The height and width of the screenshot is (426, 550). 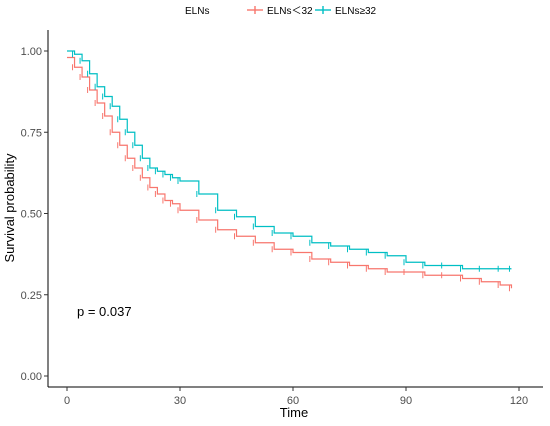 I want to click on y-ticks: 0.00 0.25 0.50 0.75 1.00, so click(x=34, y=214).